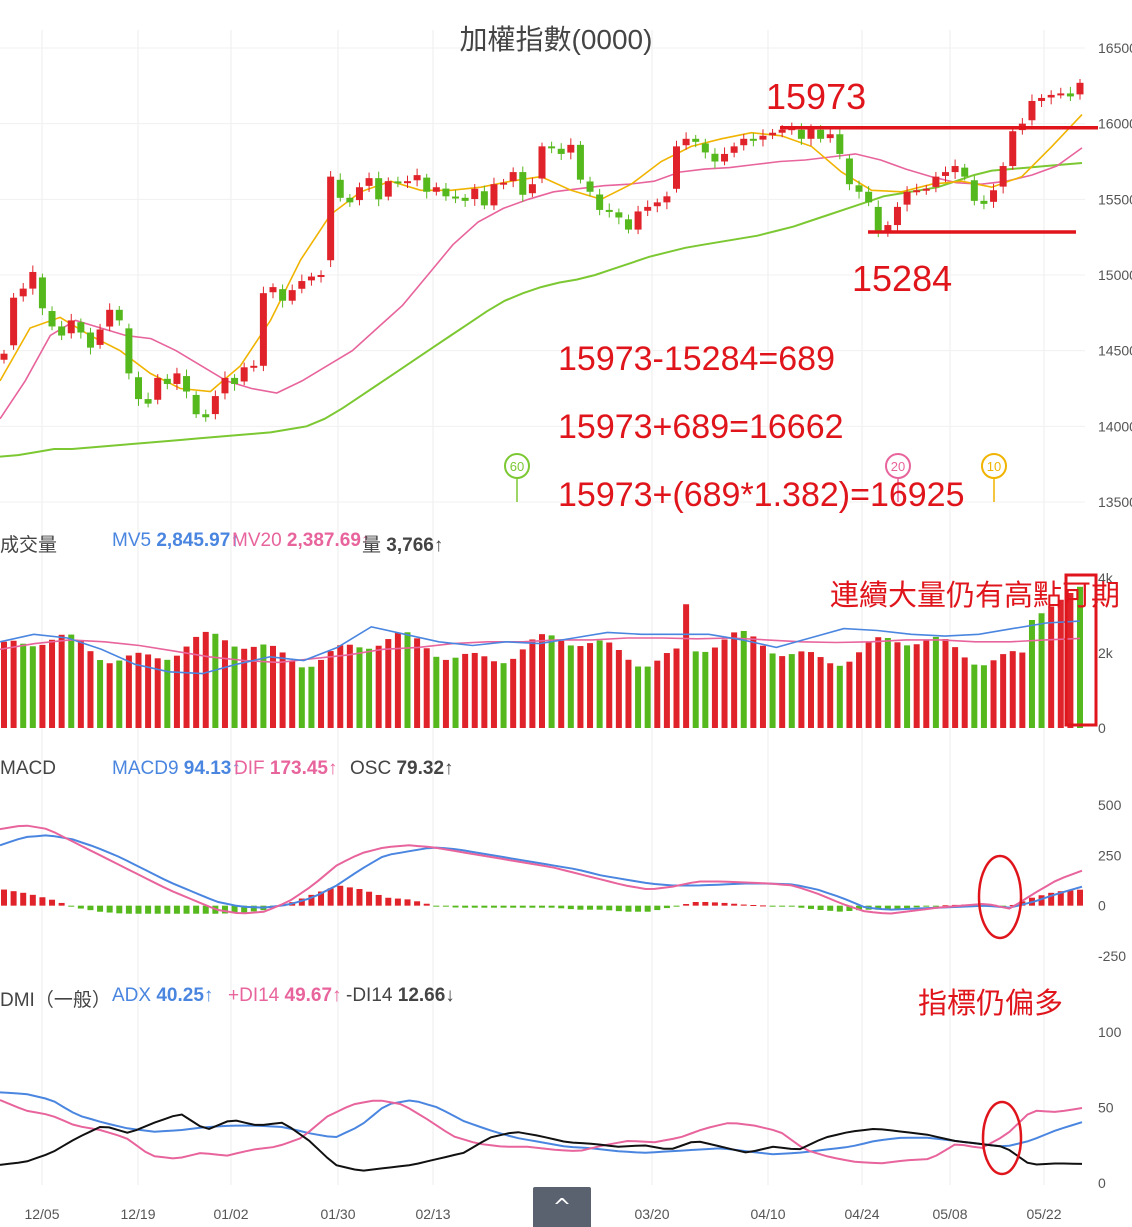 This screenshot has width=1132, height=1227. Describe the element at coordinates (991, 1004) in the screenshot. I see `dmi-note: 指標仍偏多` at that location.